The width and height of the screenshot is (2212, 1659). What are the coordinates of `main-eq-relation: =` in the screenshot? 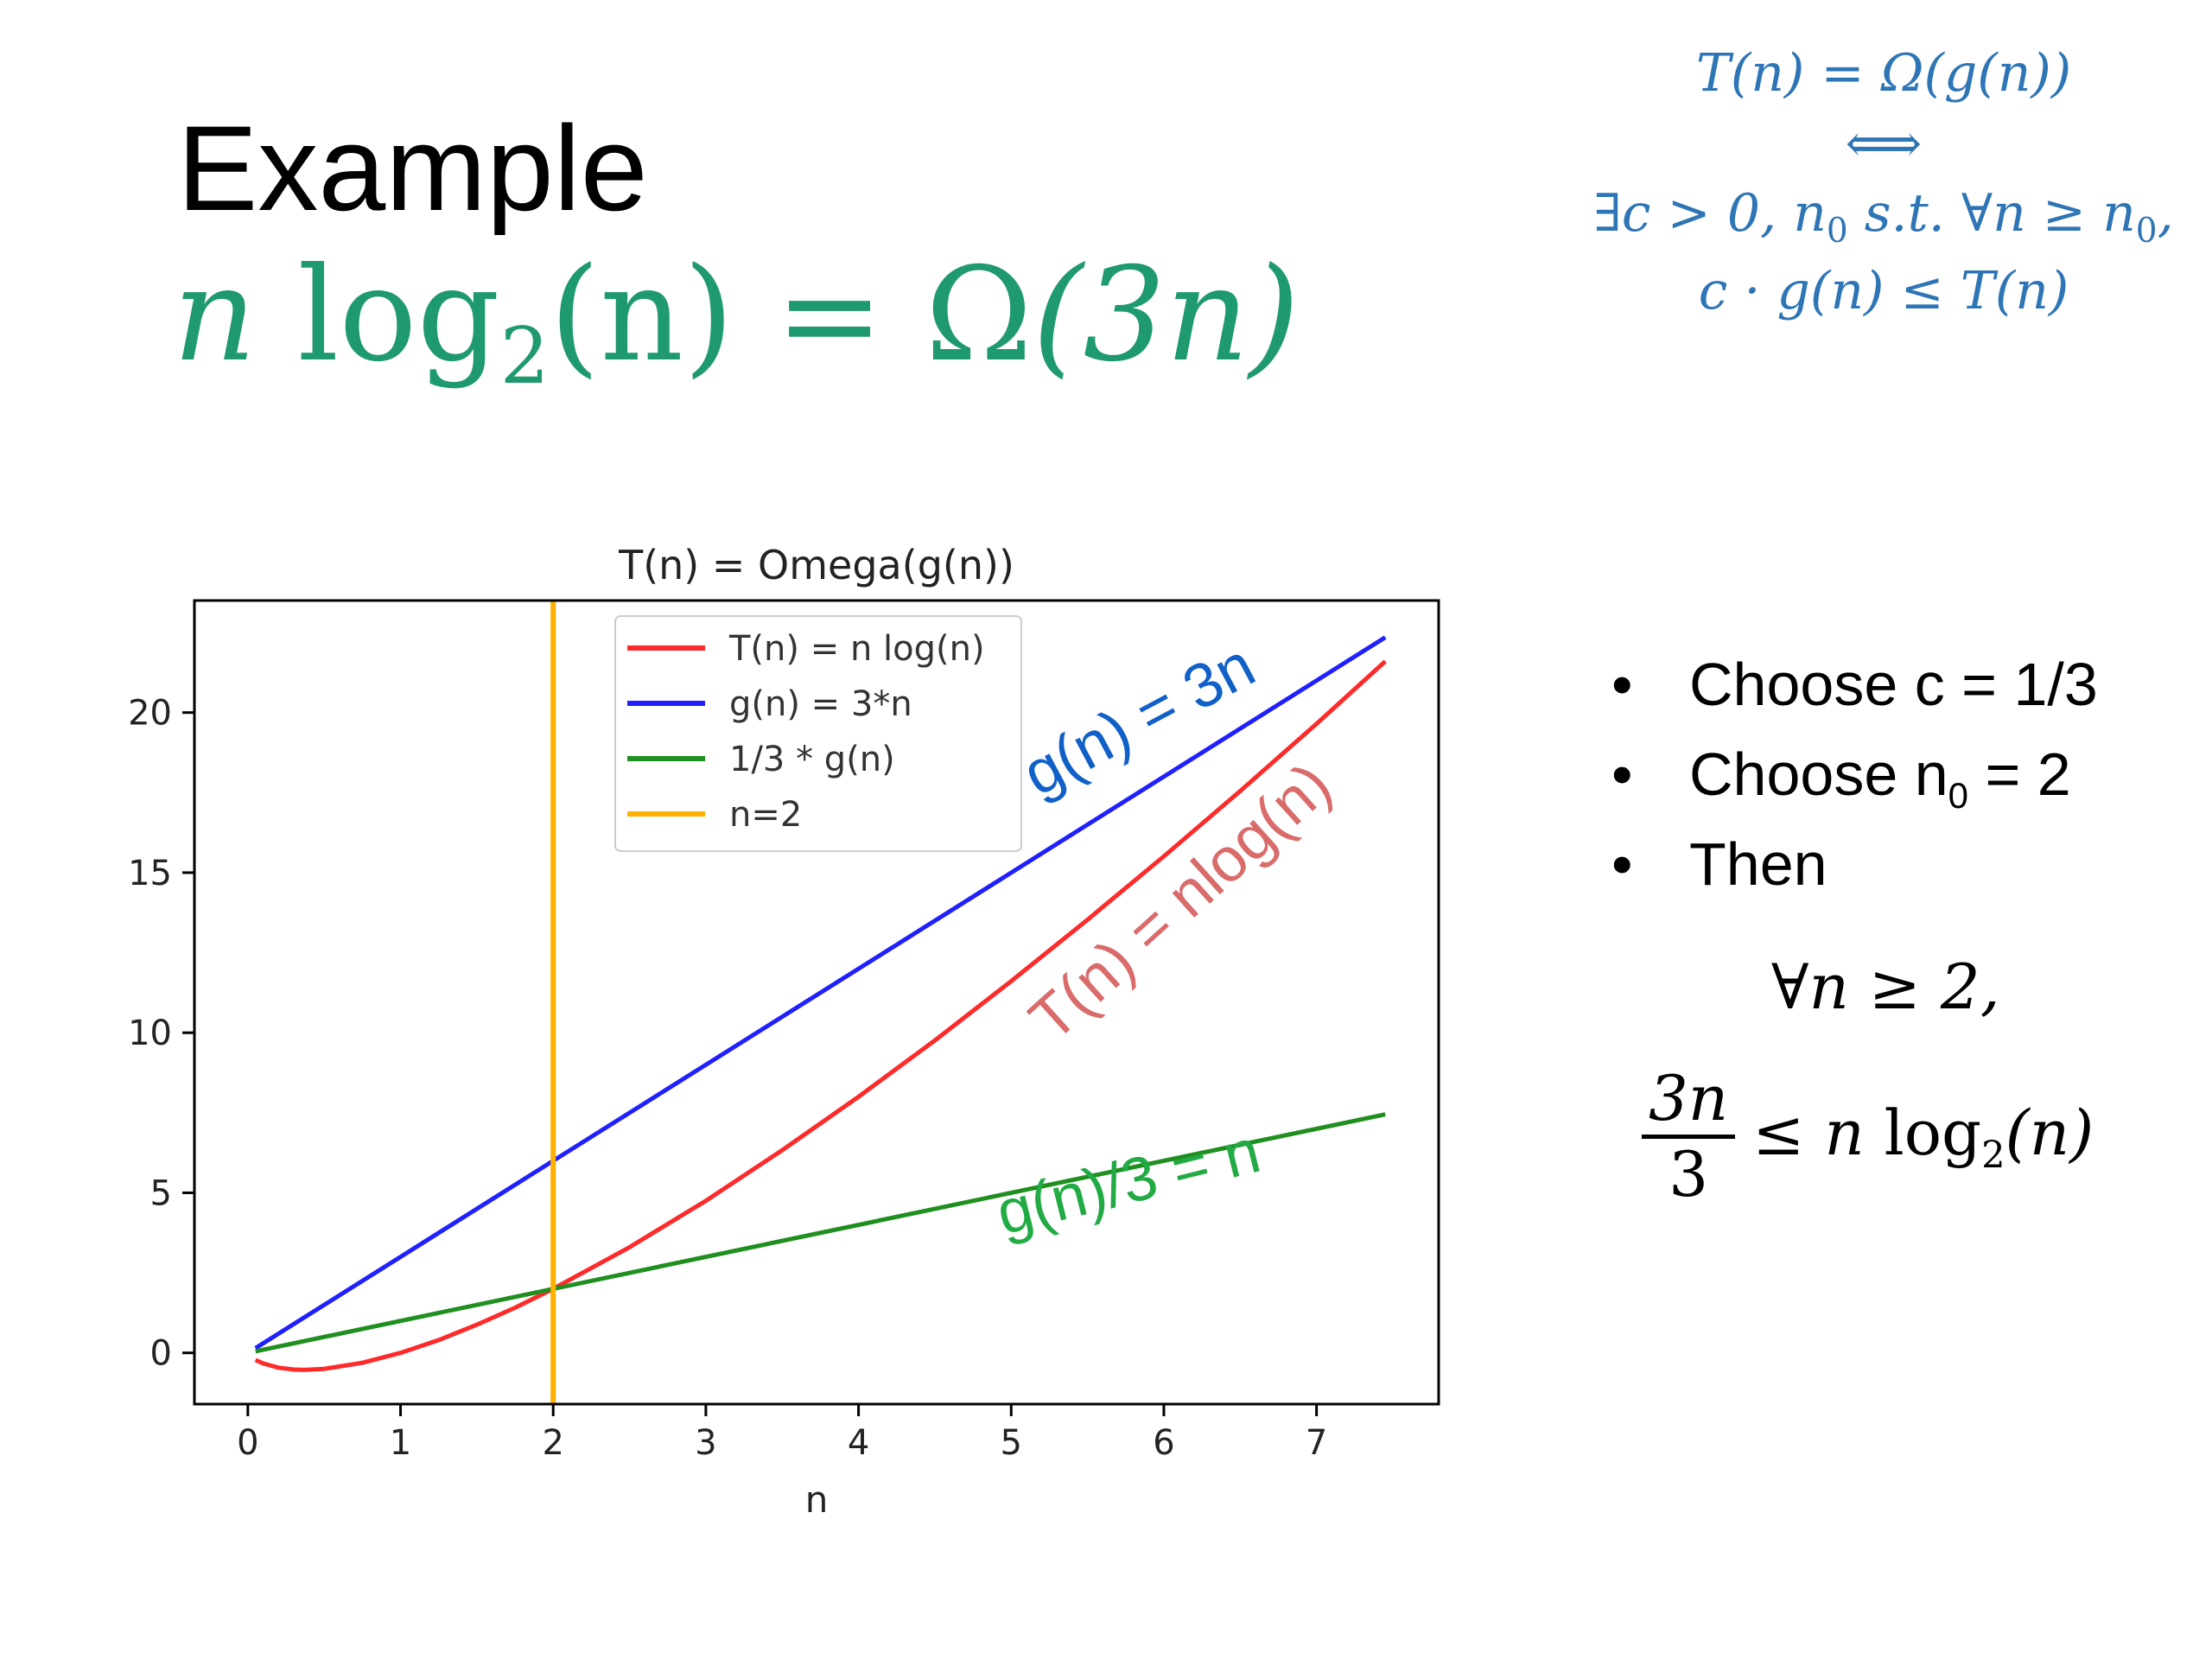 It's located at (829, 315).